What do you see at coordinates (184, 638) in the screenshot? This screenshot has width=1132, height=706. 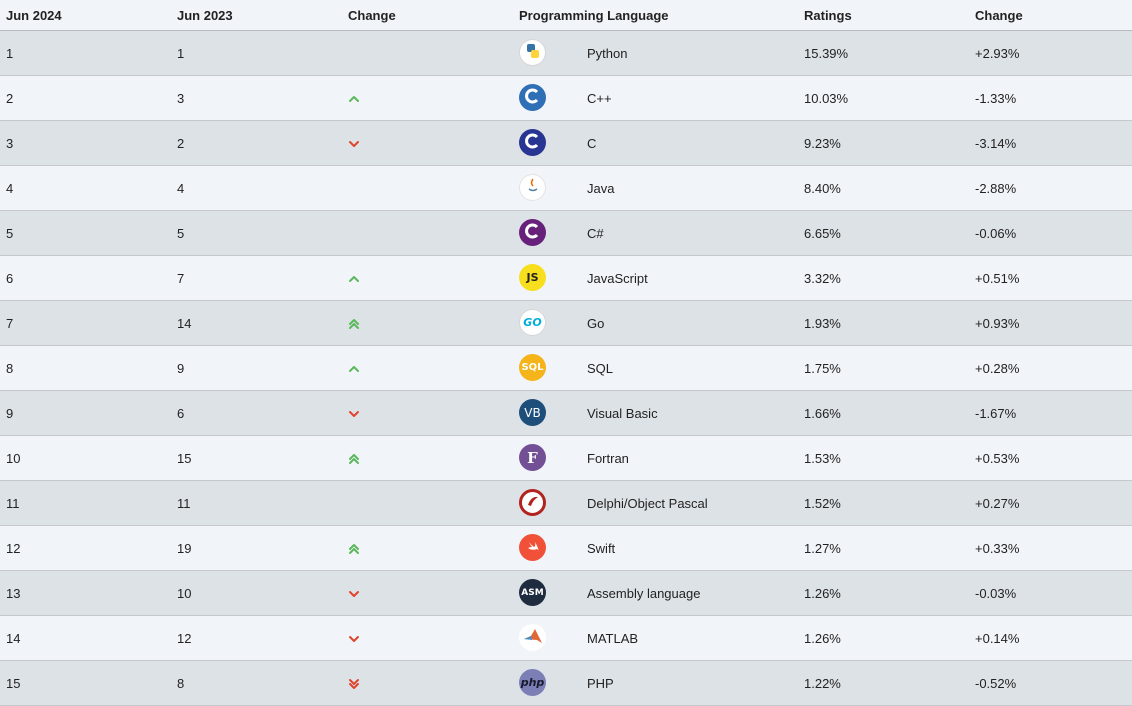 I see `rank-previous: 12` at bounding box center [184, 638].